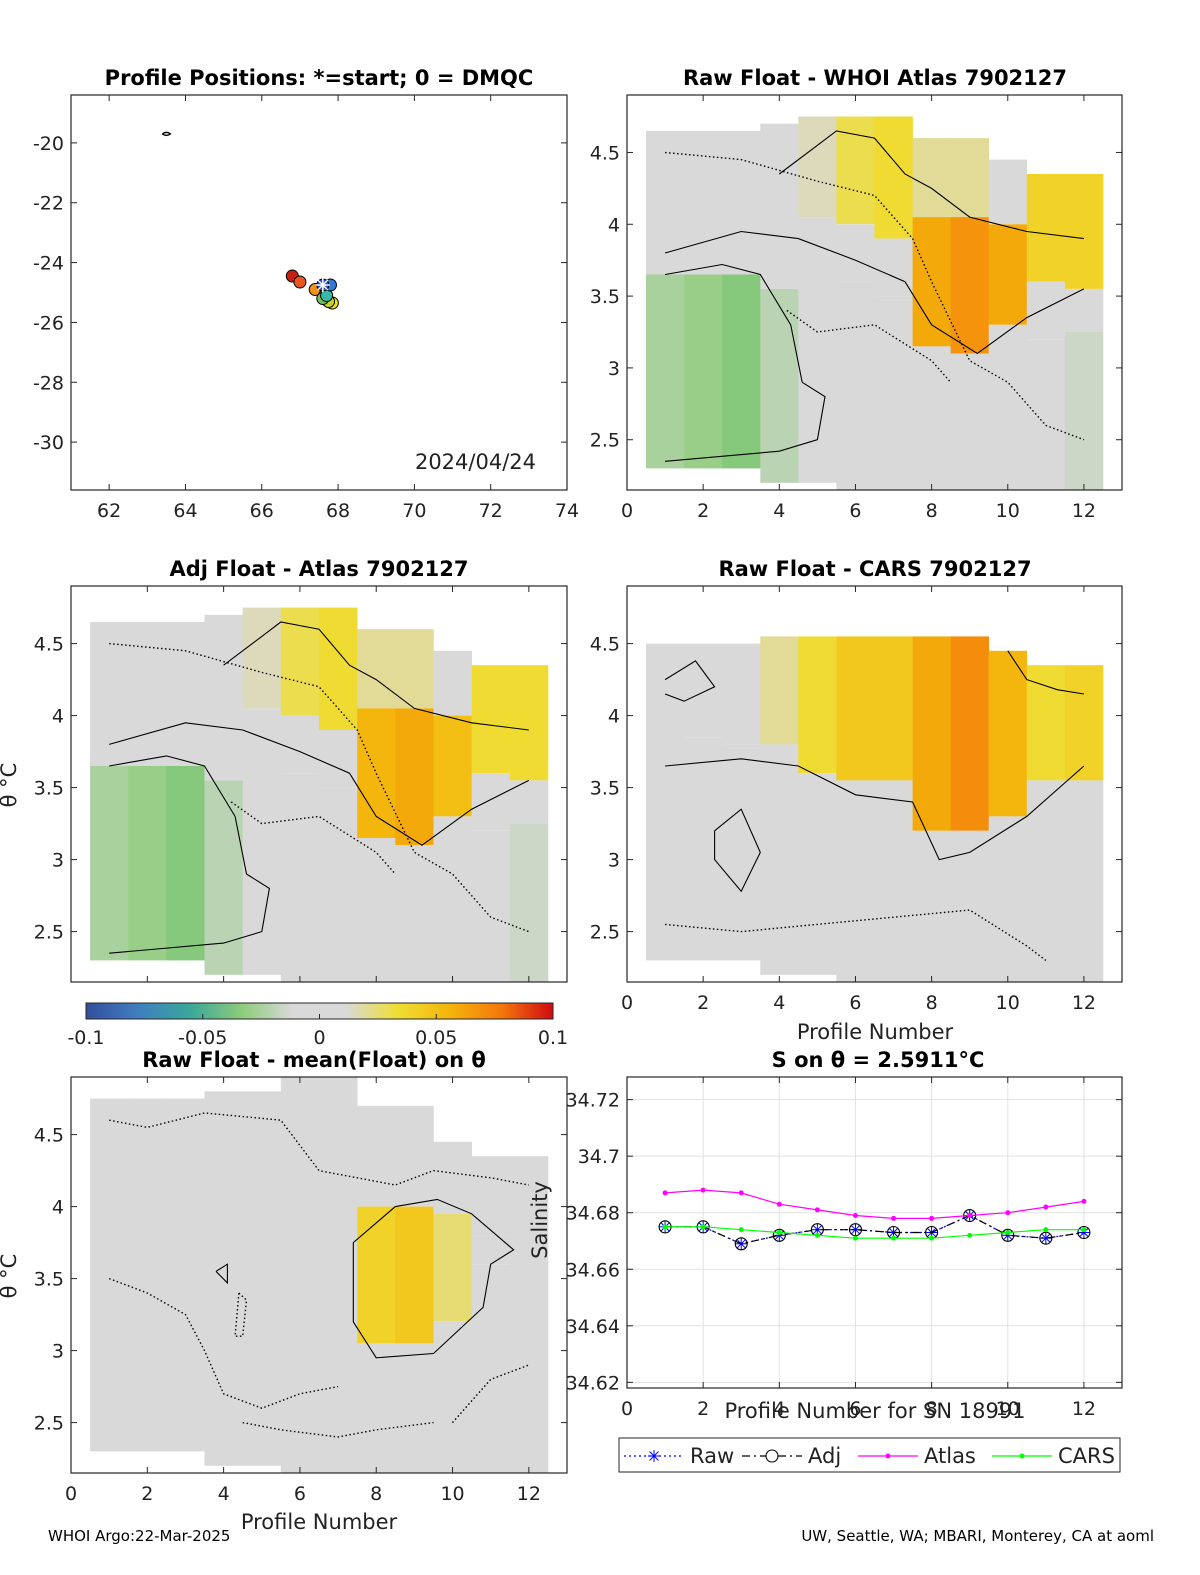  What do you see at coordinates (593, 1101) in the screenshot?
I see `y-tick-label: 34.72` at bounding box center [593, 1101].